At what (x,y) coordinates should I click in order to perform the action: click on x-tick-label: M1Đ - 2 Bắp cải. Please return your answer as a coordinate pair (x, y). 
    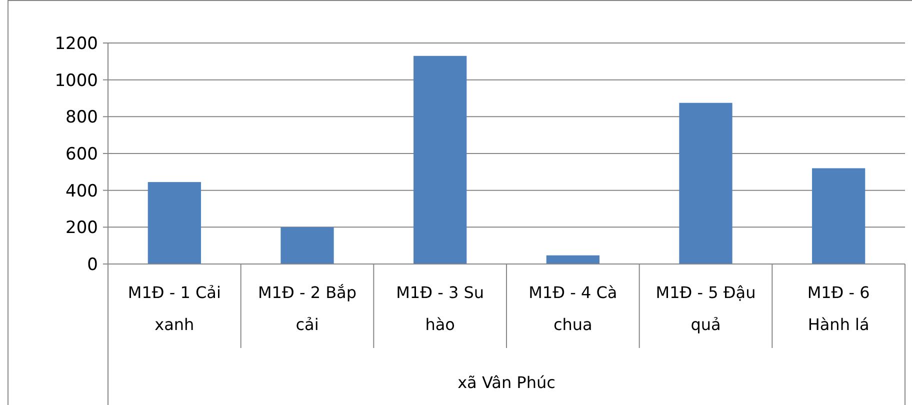
    Looking at the image, I should click on (307, 308).